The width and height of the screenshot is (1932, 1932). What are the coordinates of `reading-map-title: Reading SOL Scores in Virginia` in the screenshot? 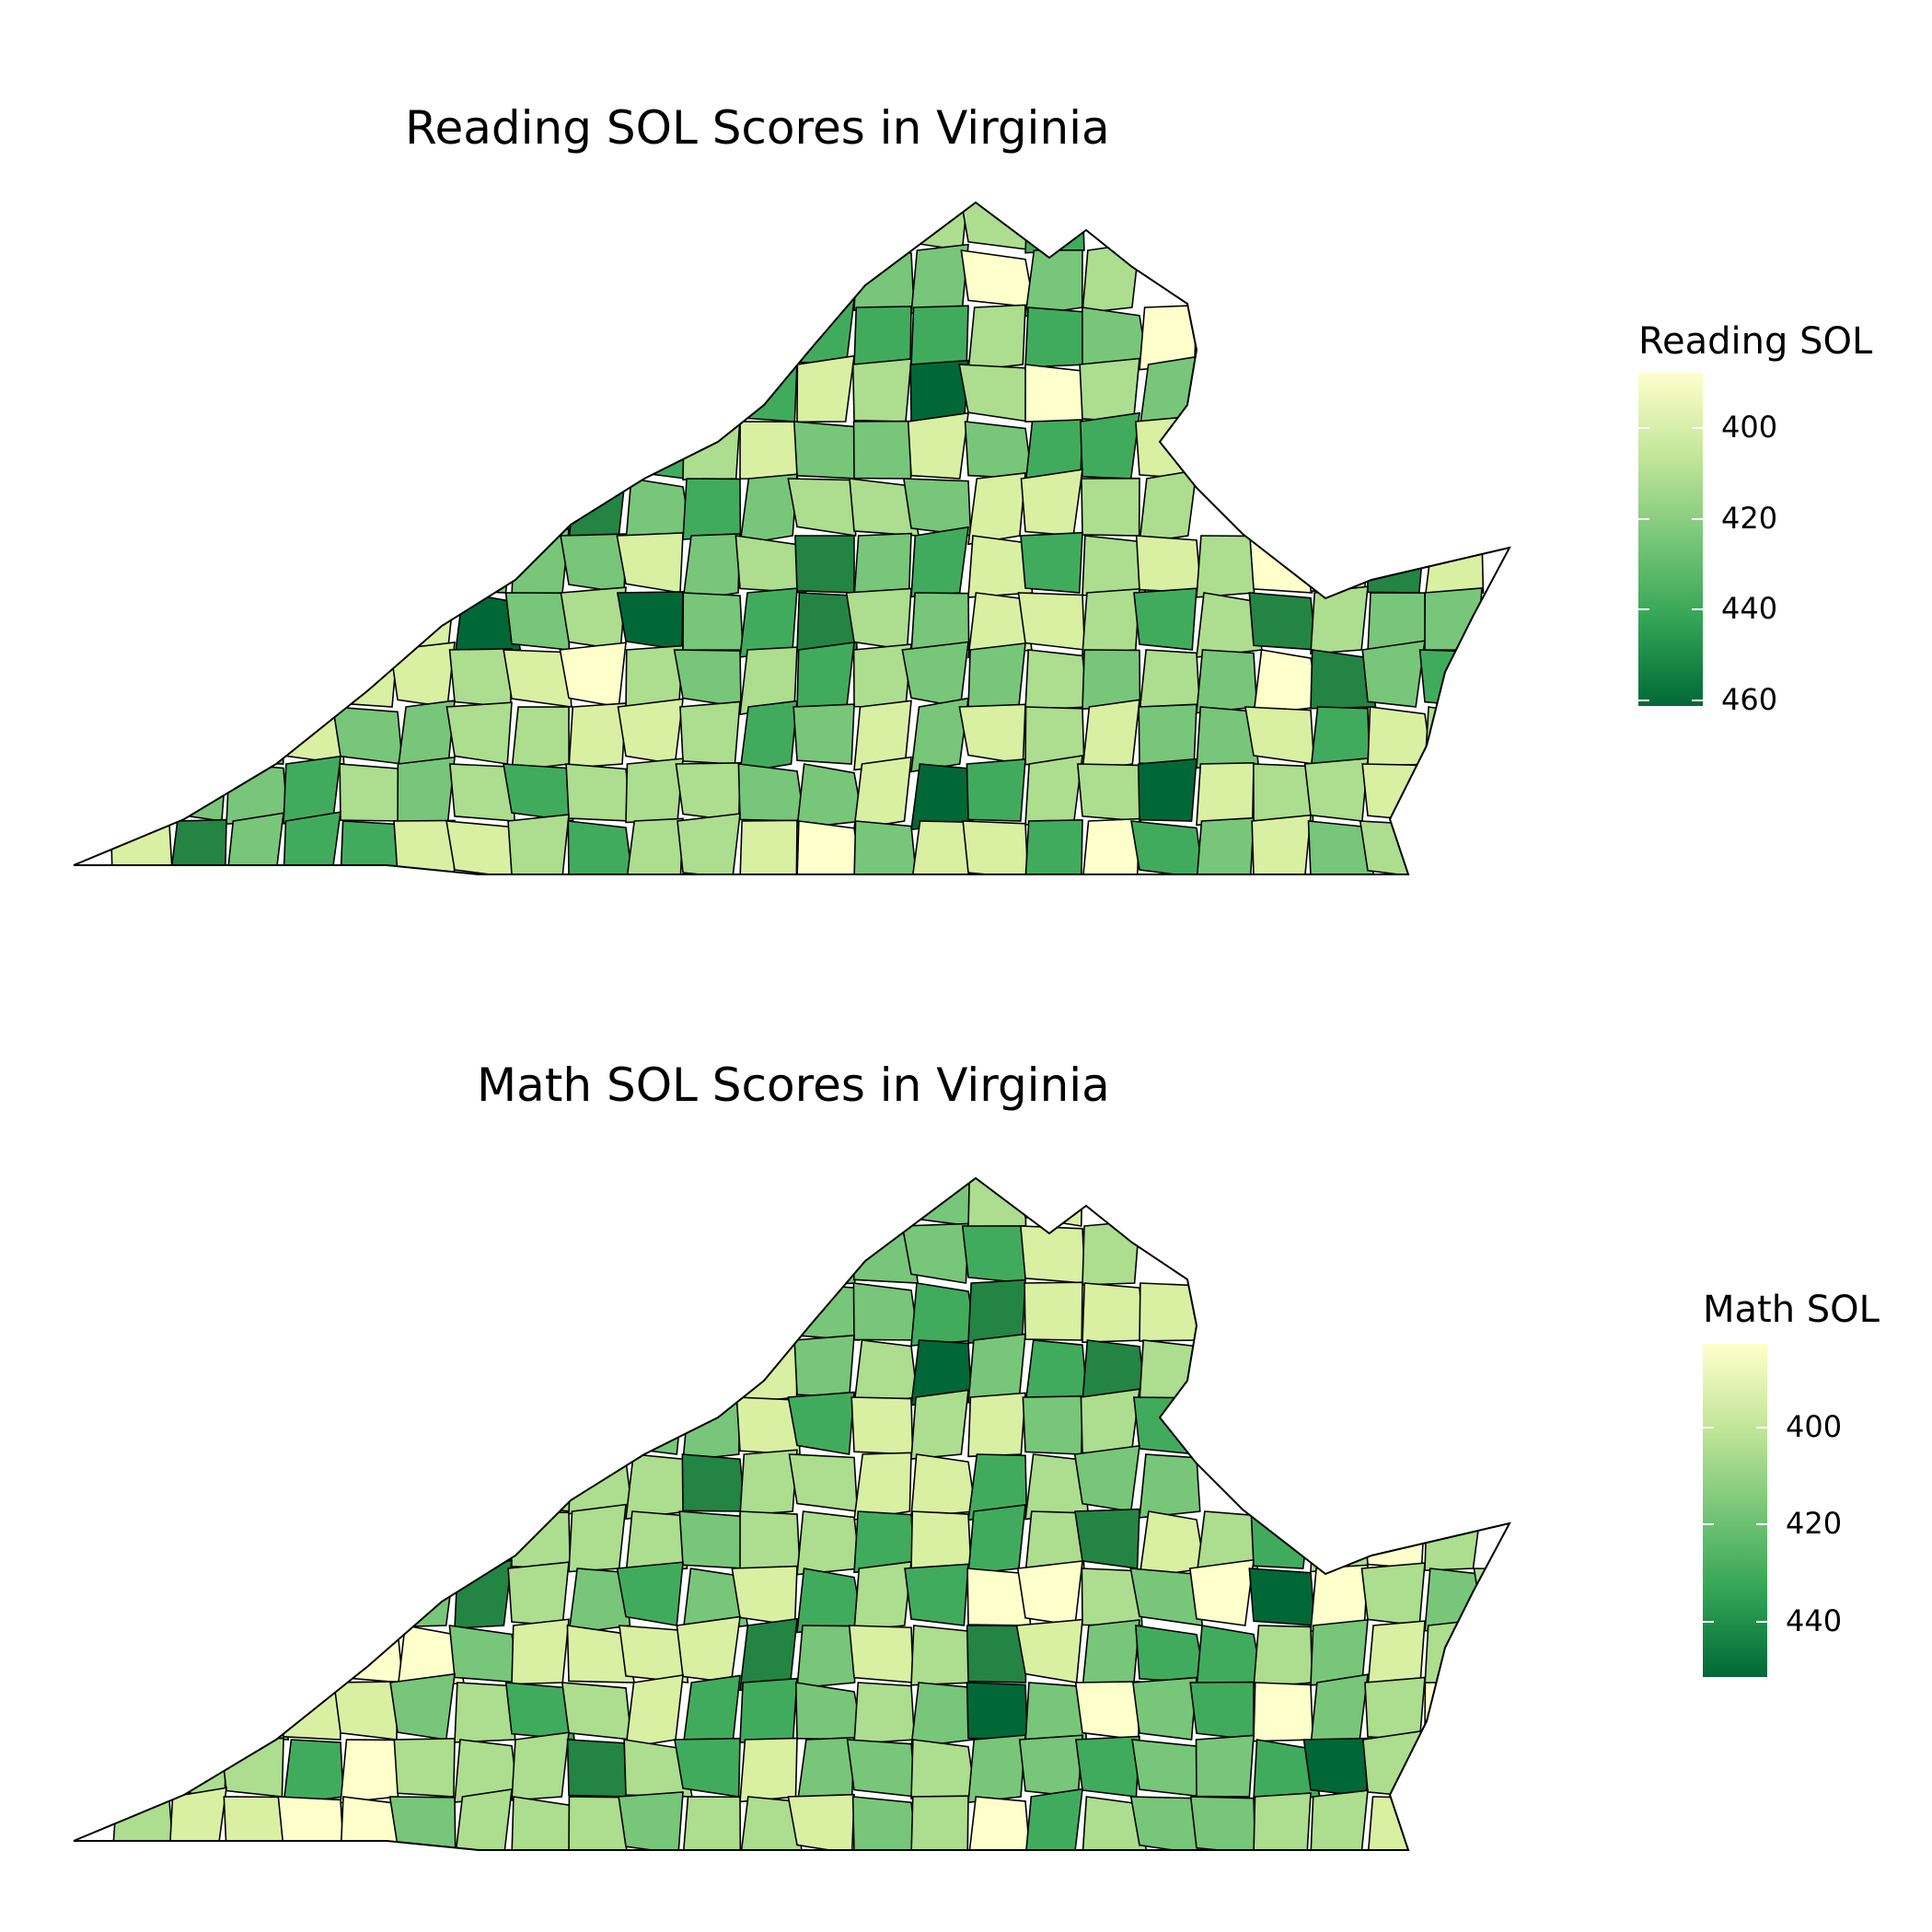 It's located at (758, 128).